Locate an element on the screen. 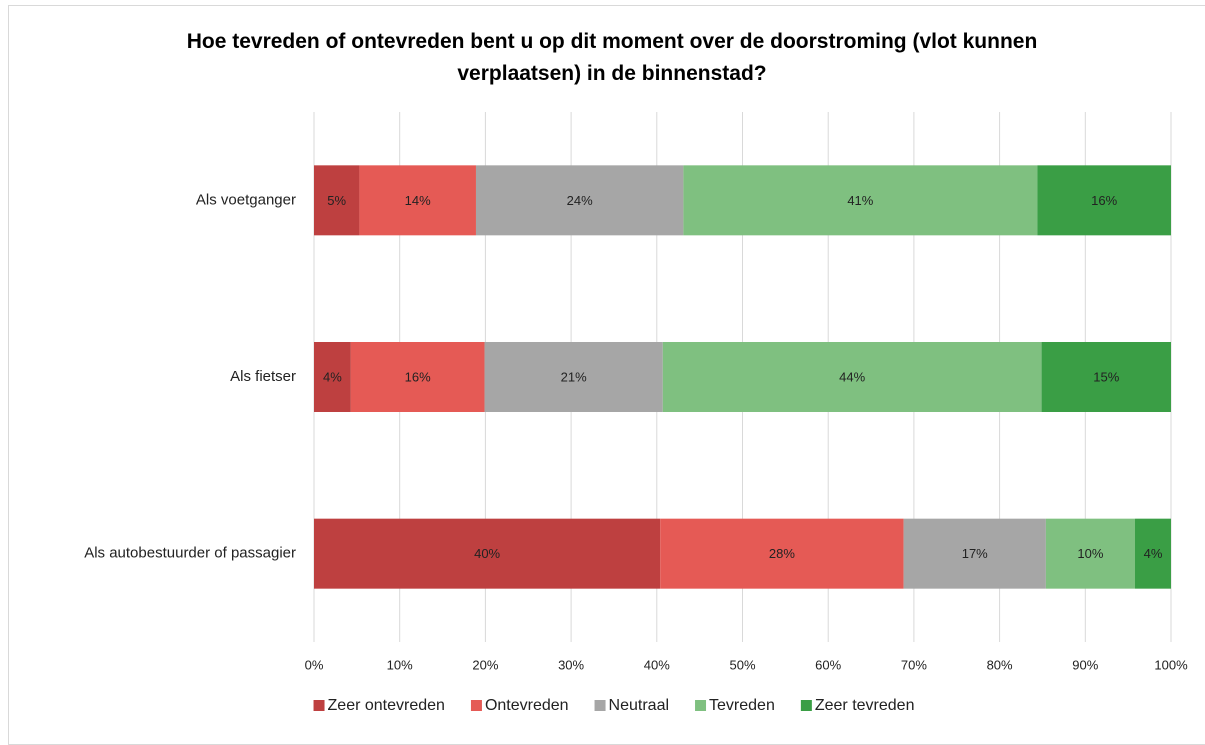  category-label: Als autobestuurder of passagier is located at coordinates (190, 553).